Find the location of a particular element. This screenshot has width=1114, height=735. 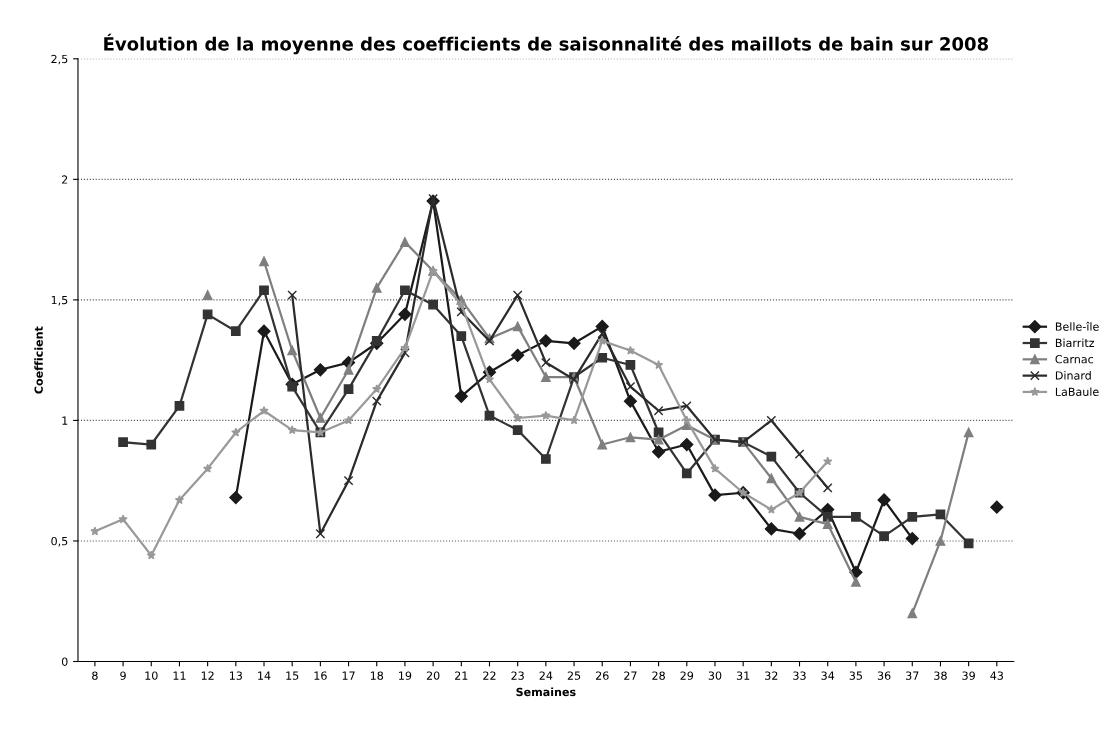

legend-label: Dinard is located at coordinates (1073, 375).